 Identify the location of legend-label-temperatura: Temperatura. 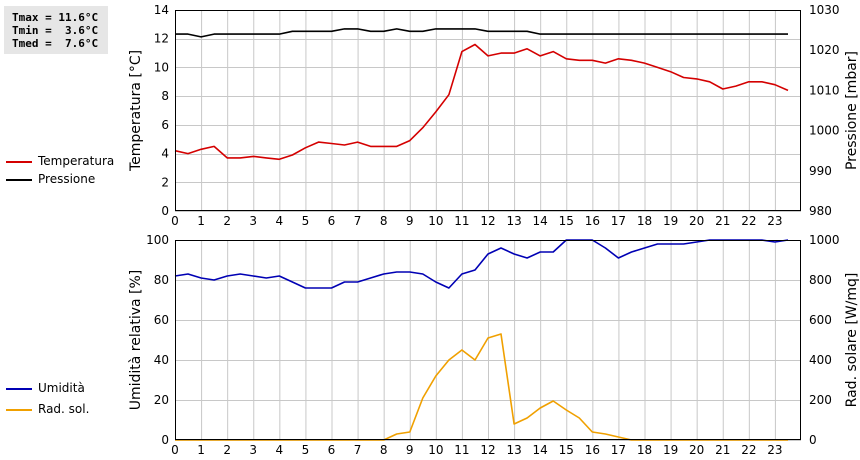
(76, 161).